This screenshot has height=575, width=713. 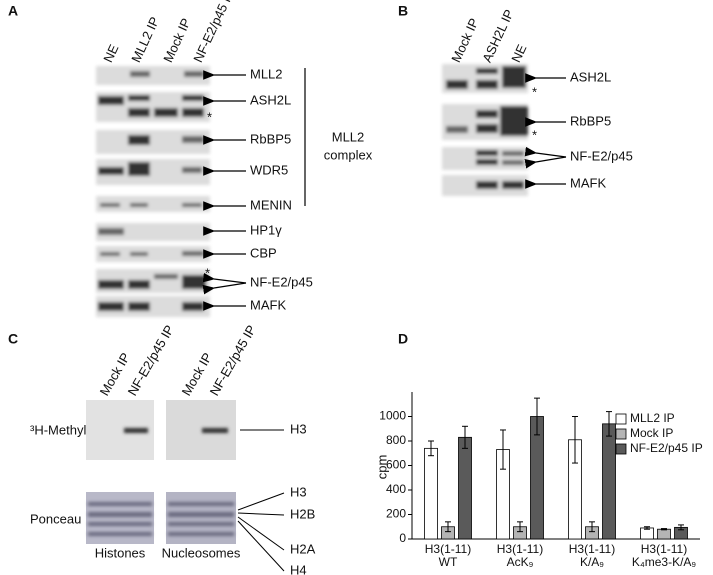 I want to click on x-tick-label: AcK₉, so click(x=520, y=562).